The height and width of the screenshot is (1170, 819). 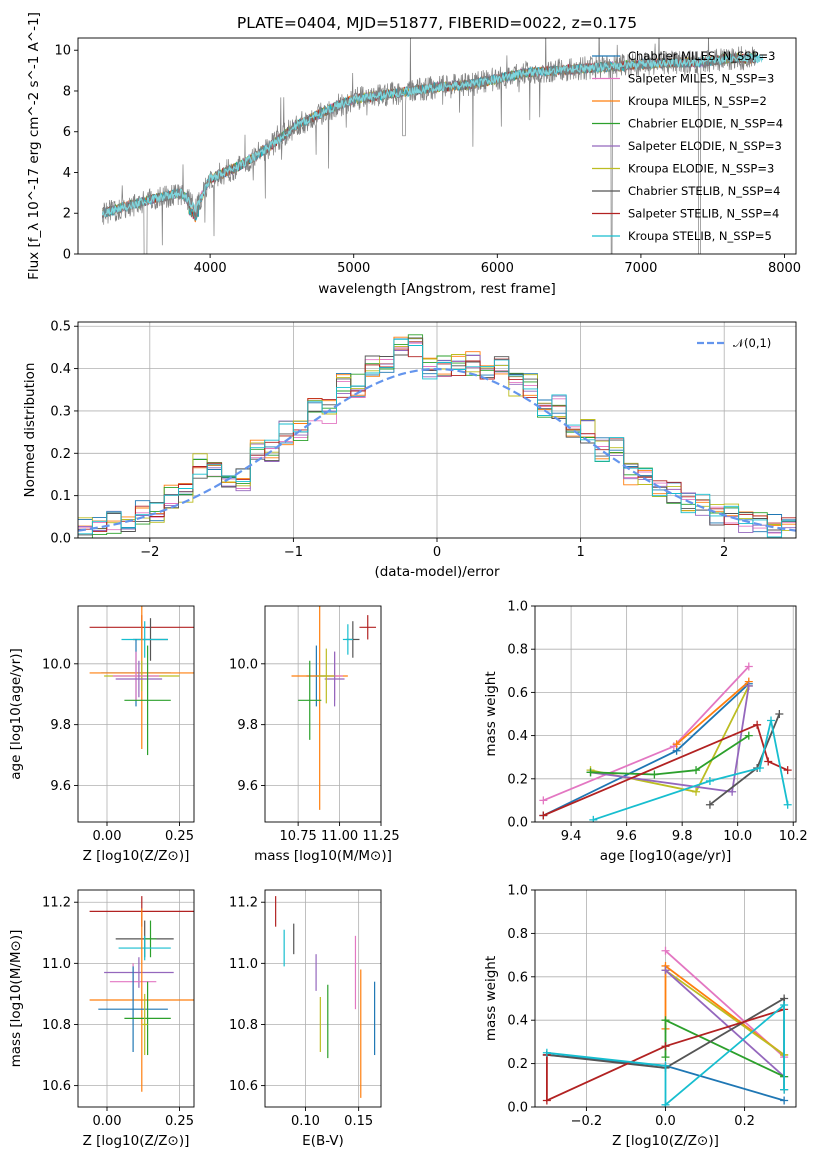 What do you see at coordinates (432, 135) in the screenshot?
I see `best-model-line` at bounding box center [432, 135].